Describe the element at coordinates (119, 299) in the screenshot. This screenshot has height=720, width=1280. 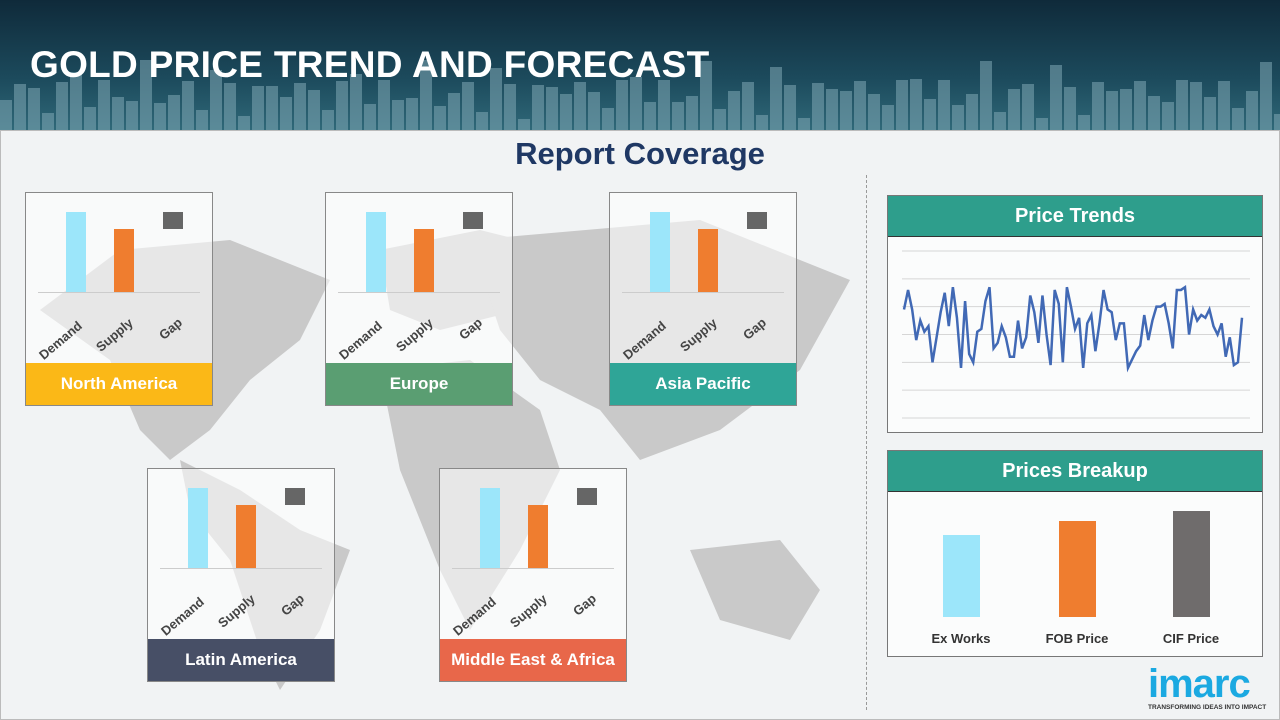
I see `region-card: Demand Supply Gap North America` at that location.